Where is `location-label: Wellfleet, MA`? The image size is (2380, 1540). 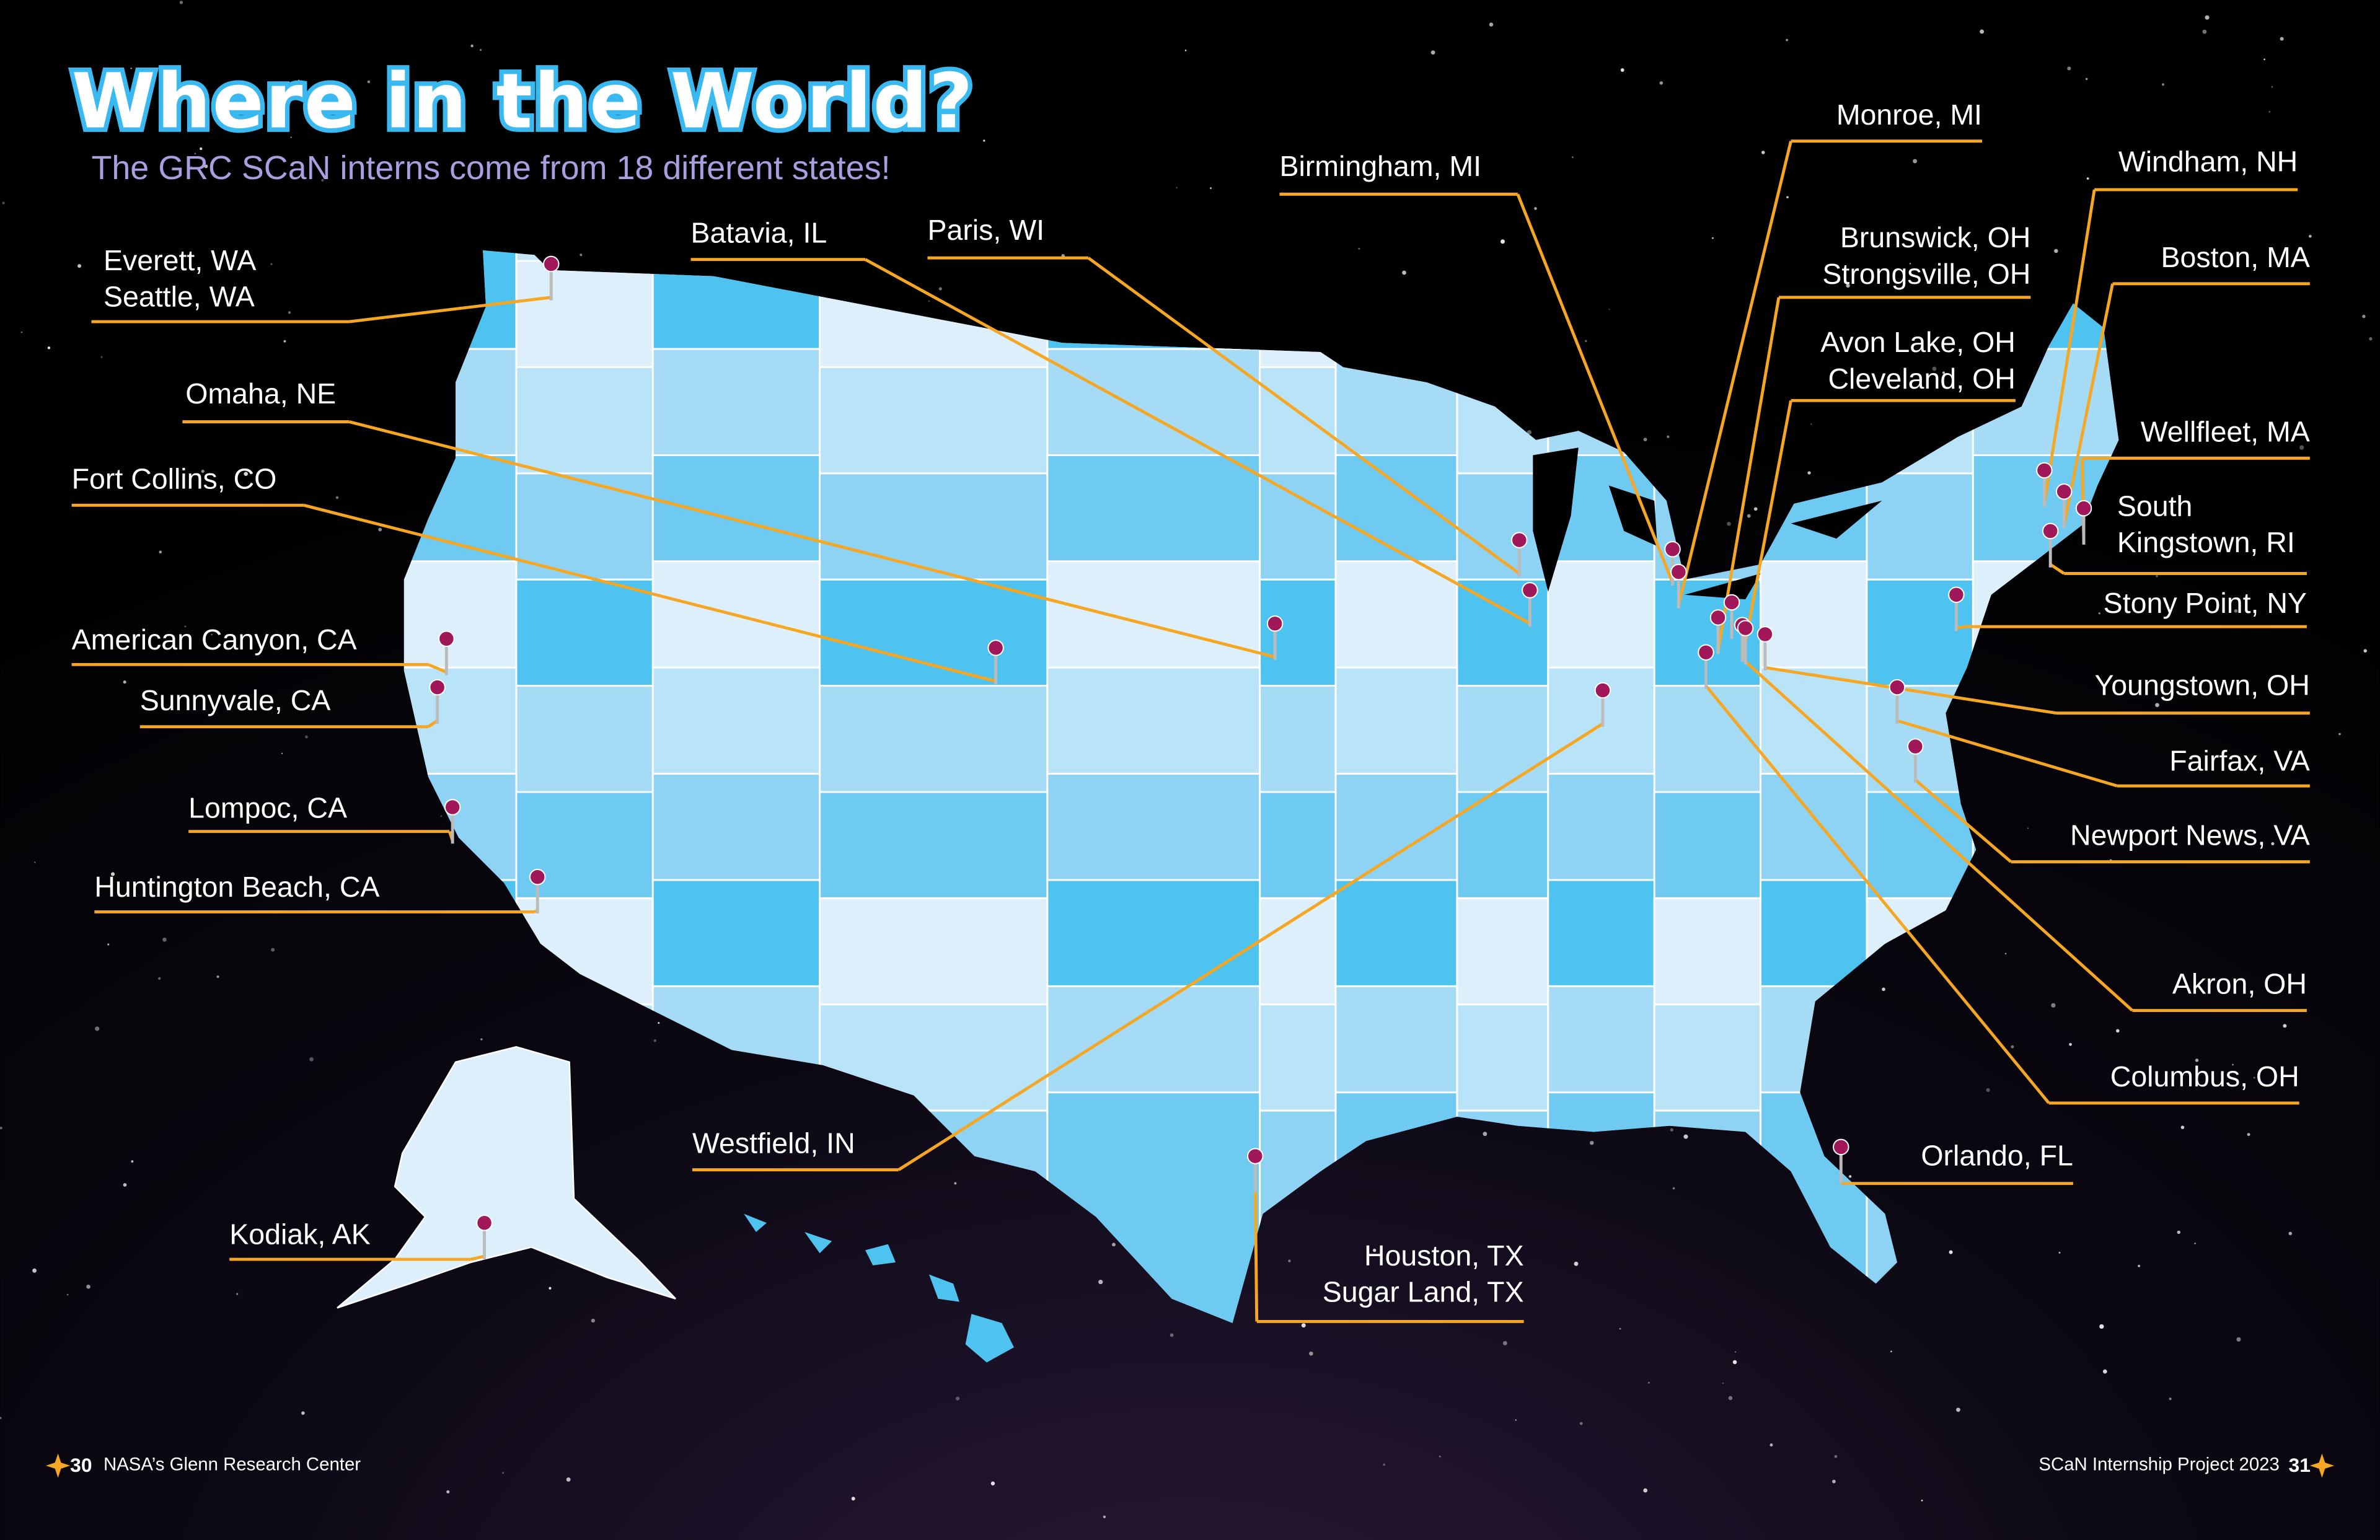
location-label: Wellfleet, MA is located at coordinates (2225, 431).